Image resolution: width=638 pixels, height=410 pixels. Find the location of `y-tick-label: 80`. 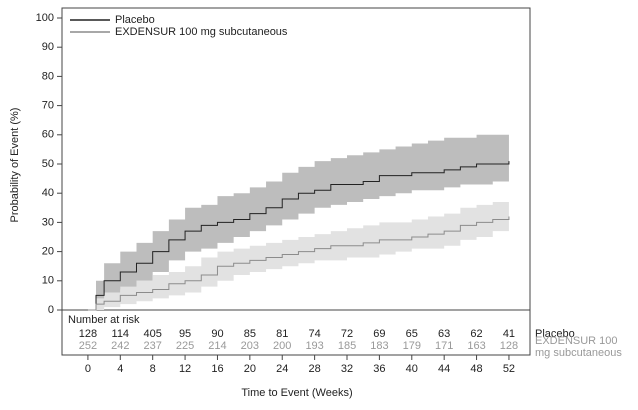

y-tick-label: 80 is located at coordinates (48, 76).